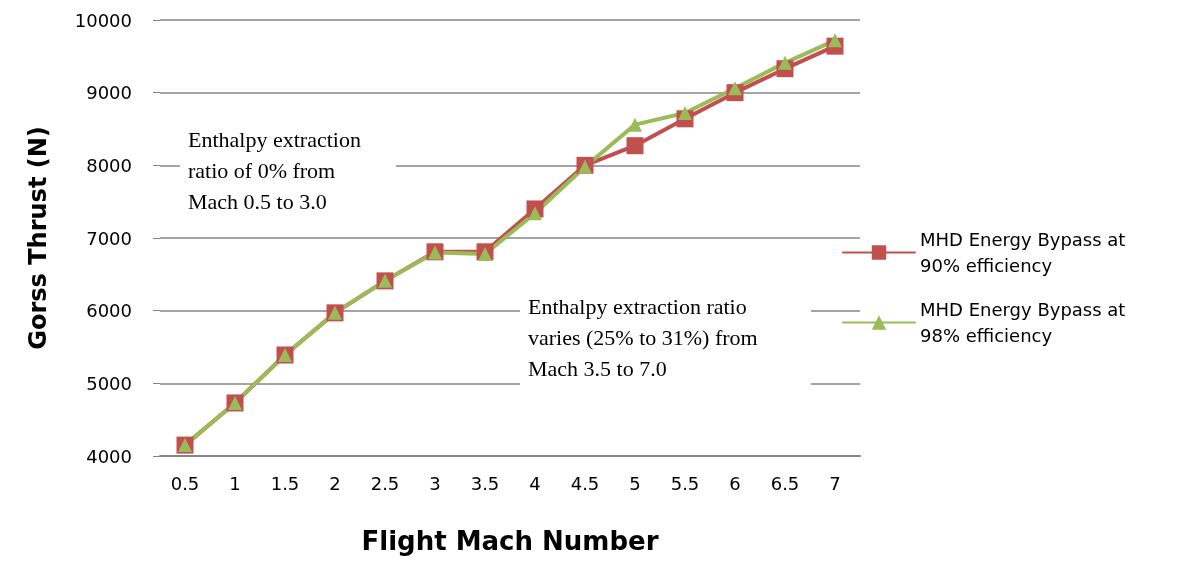  I want to click on x-tick-label: 6, so click(735, 483).